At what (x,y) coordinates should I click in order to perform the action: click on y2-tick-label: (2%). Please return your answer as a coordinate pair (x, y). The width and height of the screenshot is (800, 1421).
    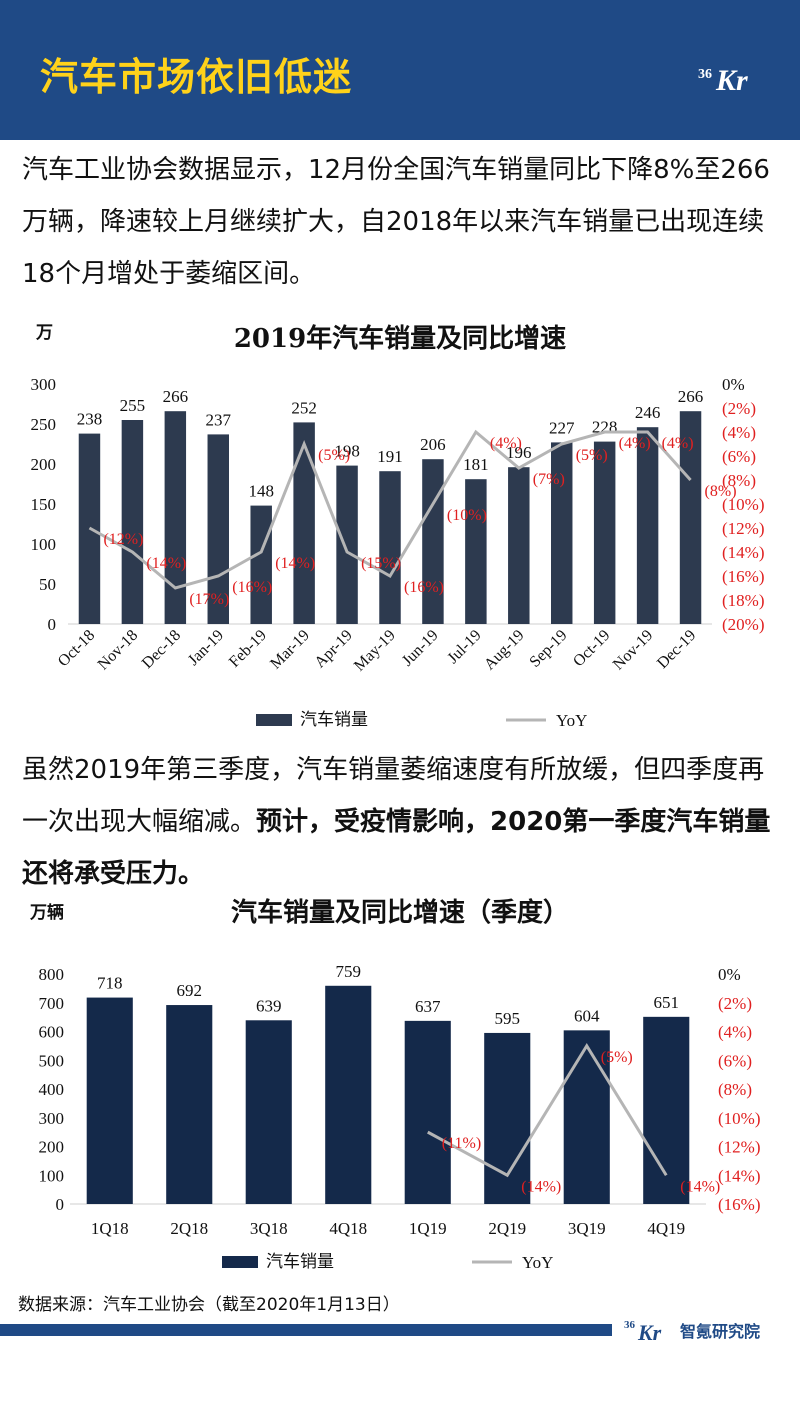
    Looking at the image, I should click on (735, 1003).